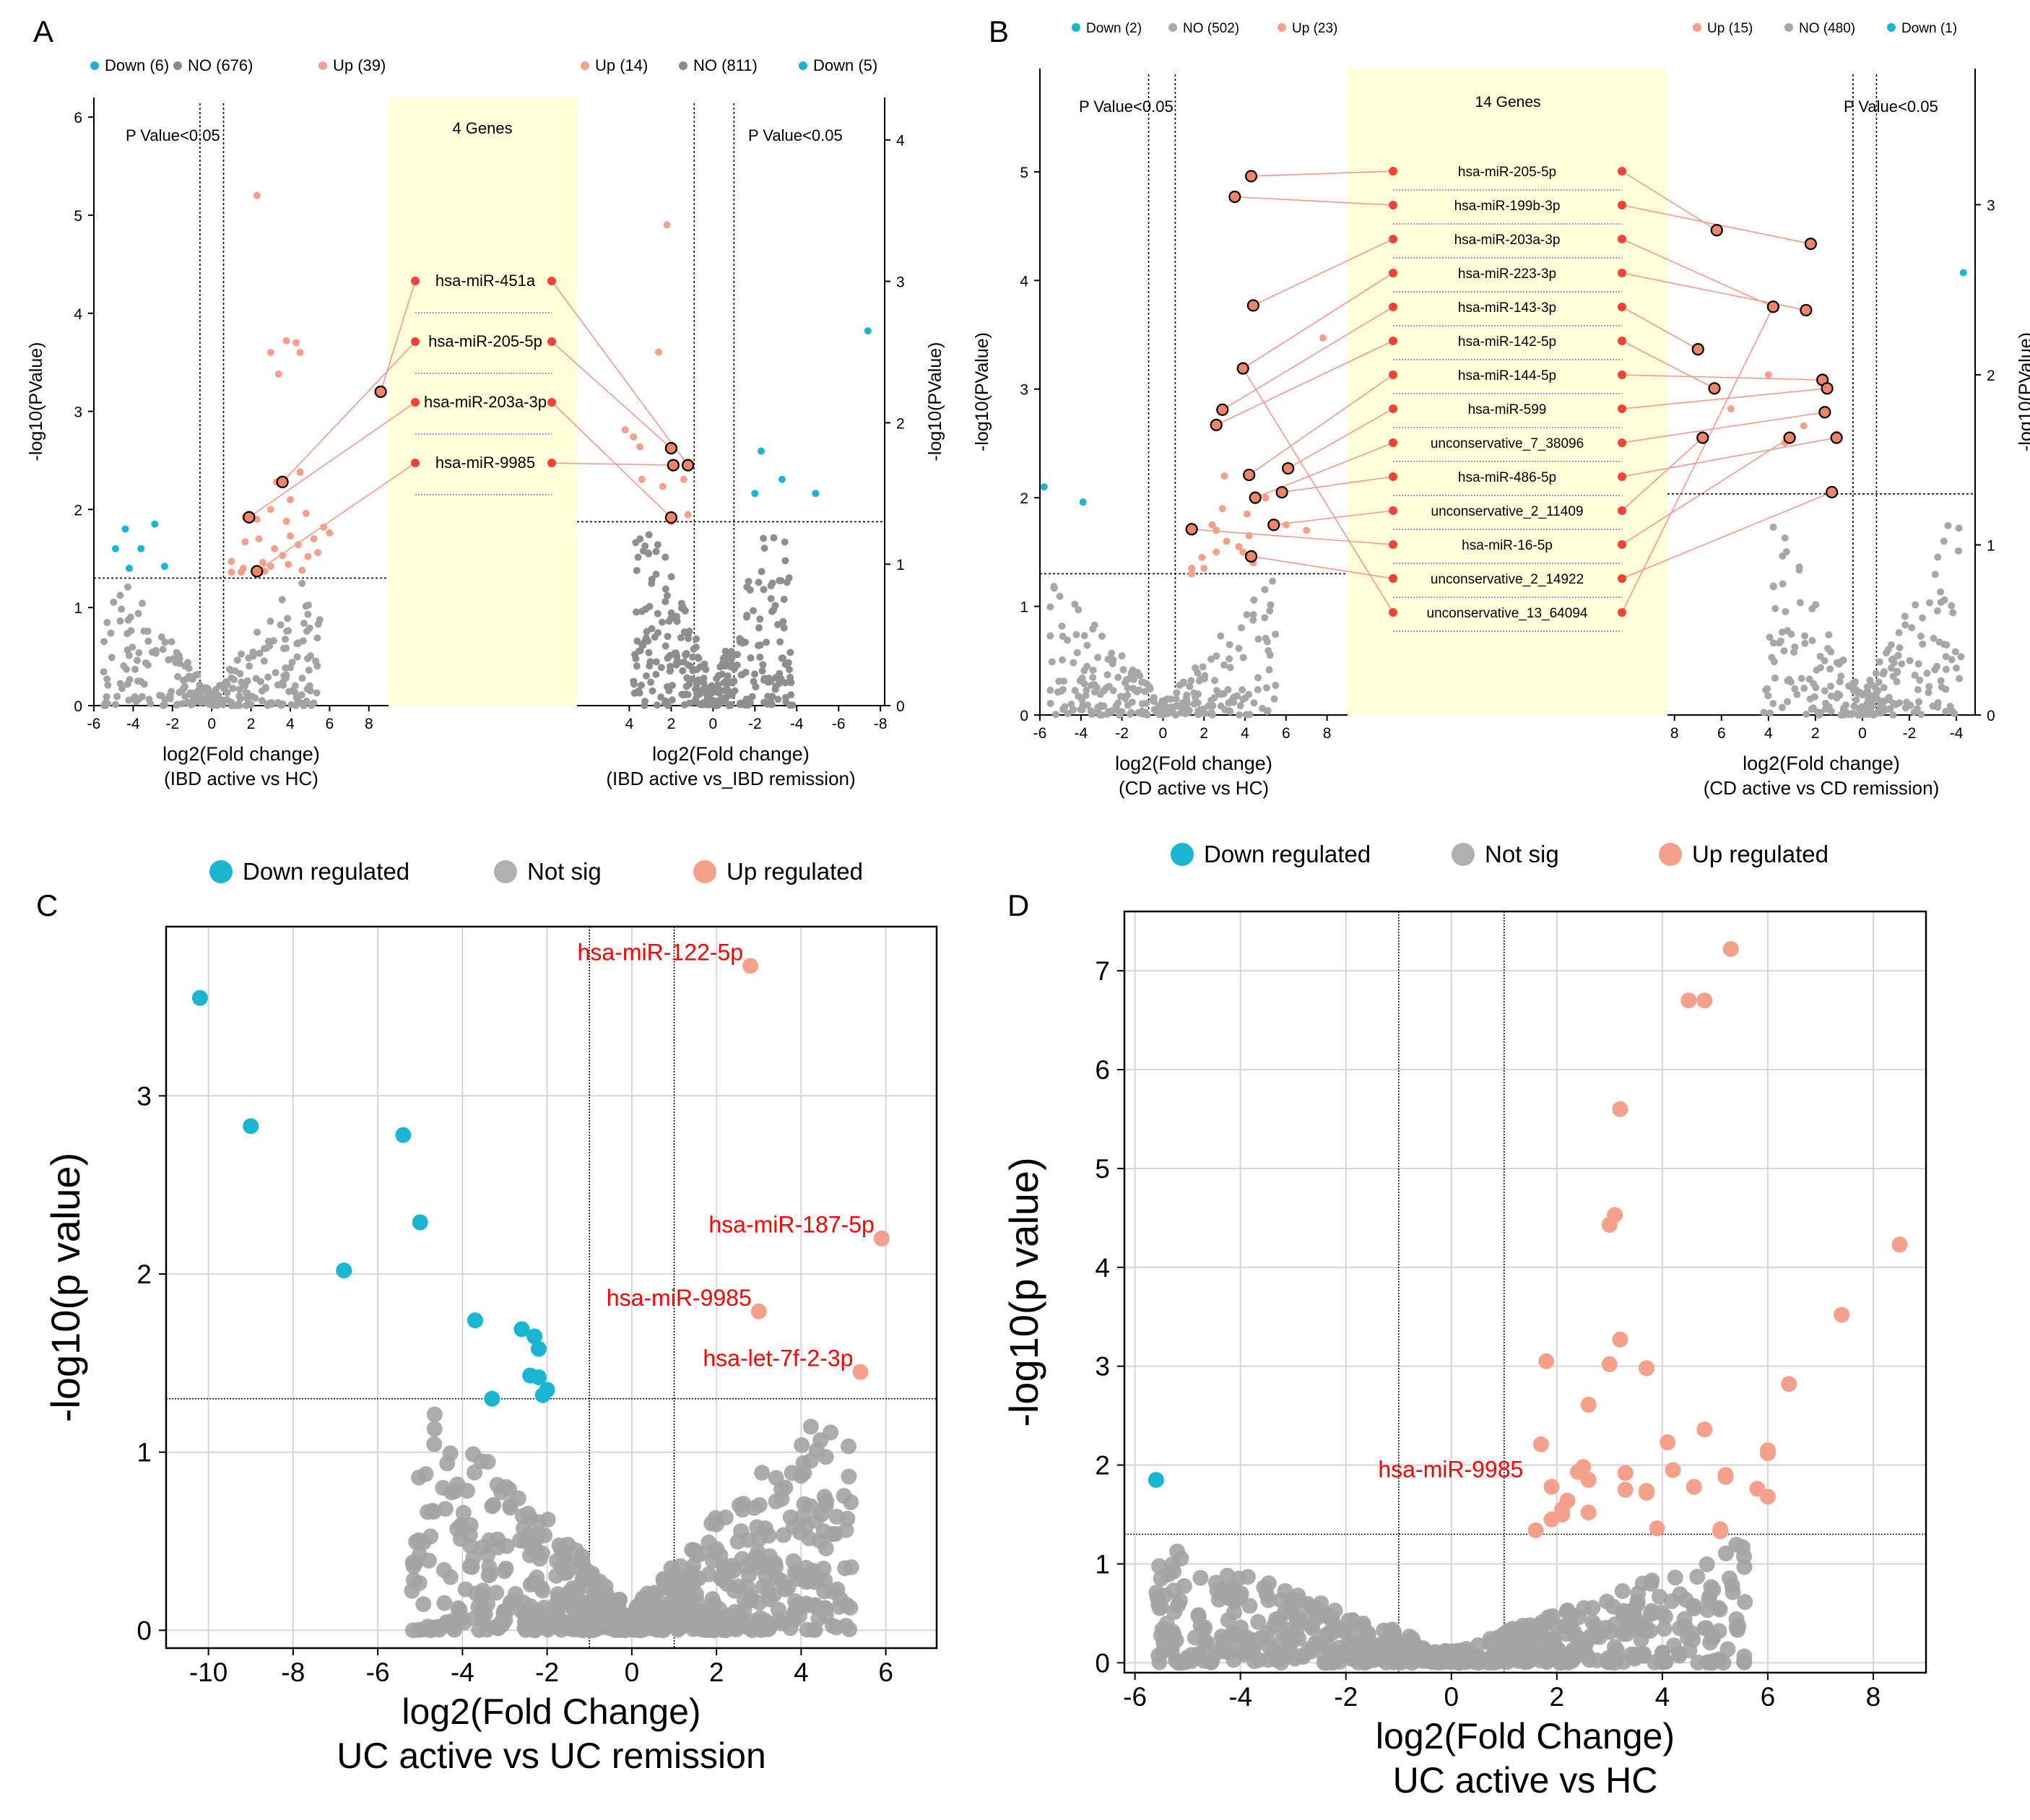  Describe the element at coordinates (632, 1672) in the screenshot. I see `x-tick-label: 0` at that location.